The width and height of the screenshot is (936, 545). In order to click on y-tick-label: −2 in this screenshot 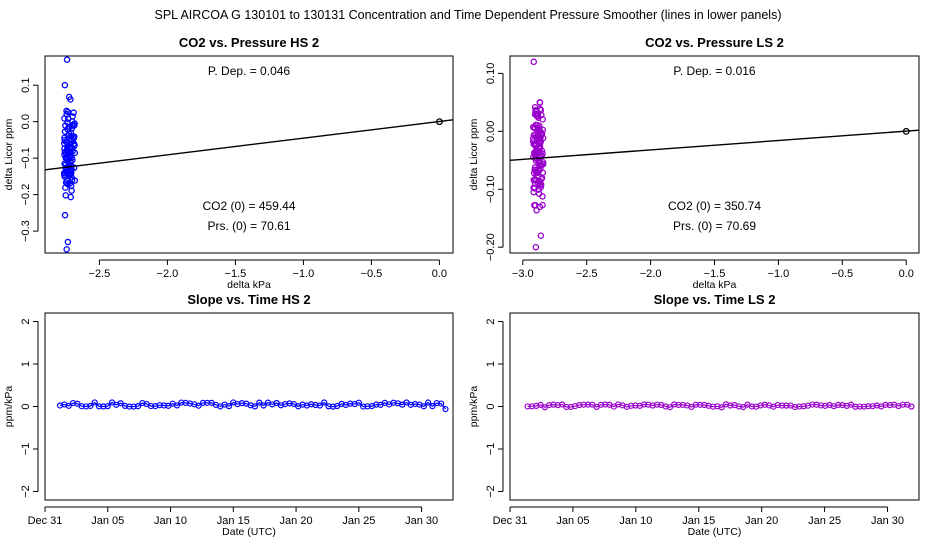, I will do `click(26, 491)`.